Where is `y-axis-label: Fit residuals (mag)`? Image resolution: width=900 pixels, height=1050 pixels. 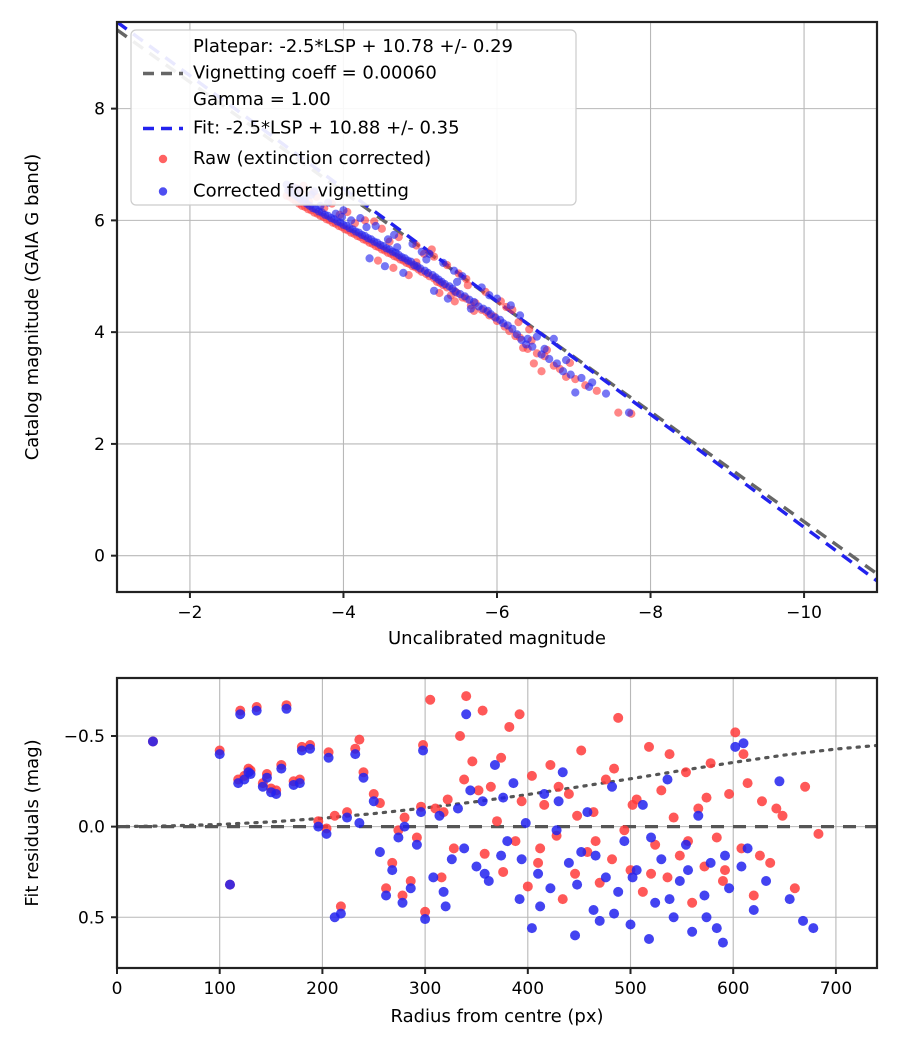
y-axis-label: Fit residuals (mag) is located at coordinates (32, 822).